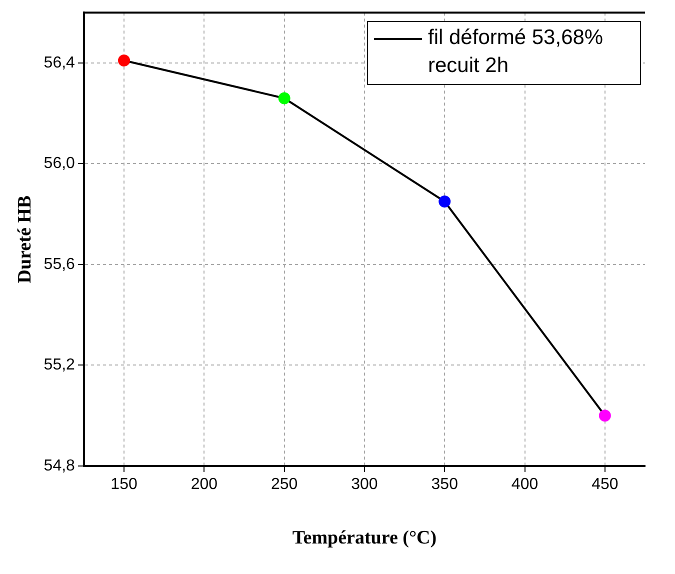 The image size is (675, 574). Describe the element at coordinates (204, 485) in the screenshot. I see `x-tick-label: 200` at that location.